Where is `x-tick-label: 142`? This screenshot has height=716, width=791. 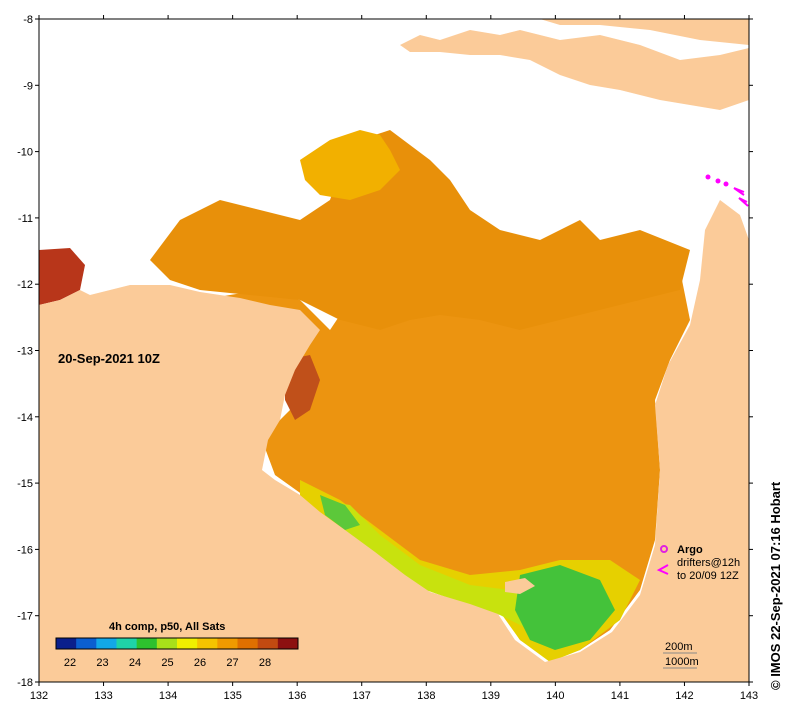 x-tick-label: 142 is located at coordinates (684, 696).